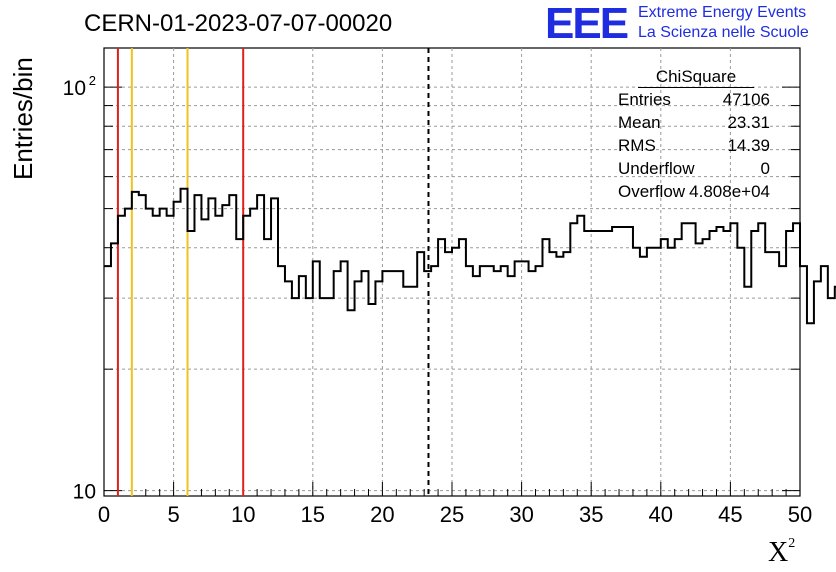 This screenshot has width=836, height=572. What do you see at coordinates (452, 514) in the screenshot?
I see `x-tick-label: 25` at bounding box center [452, 514].